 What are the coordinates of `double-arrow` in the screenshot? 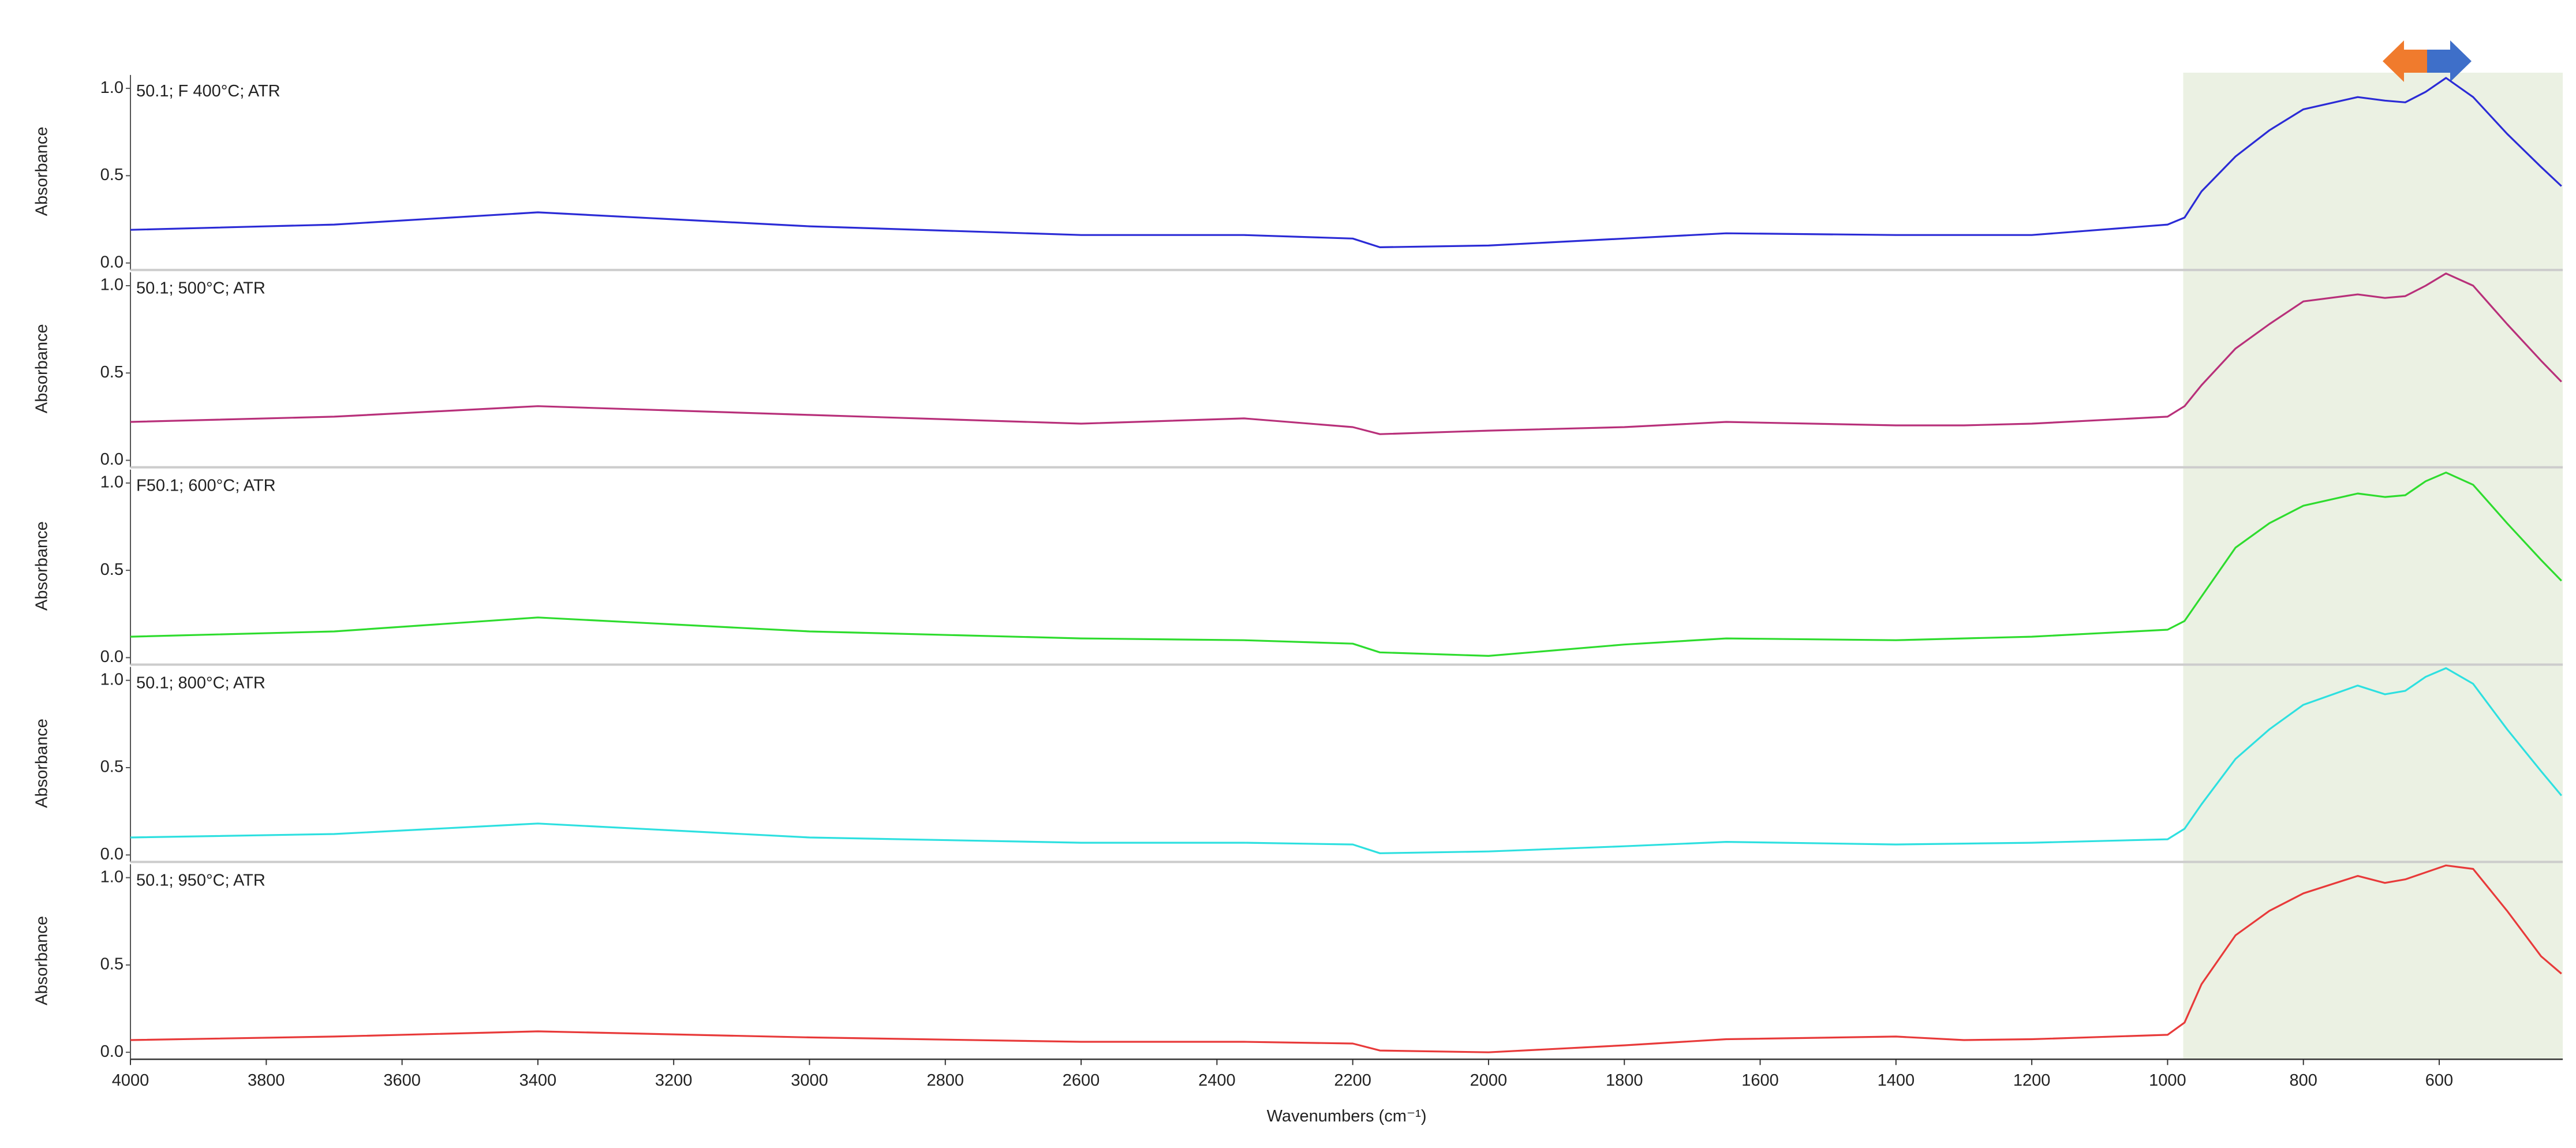 It's located at (2427, 61).